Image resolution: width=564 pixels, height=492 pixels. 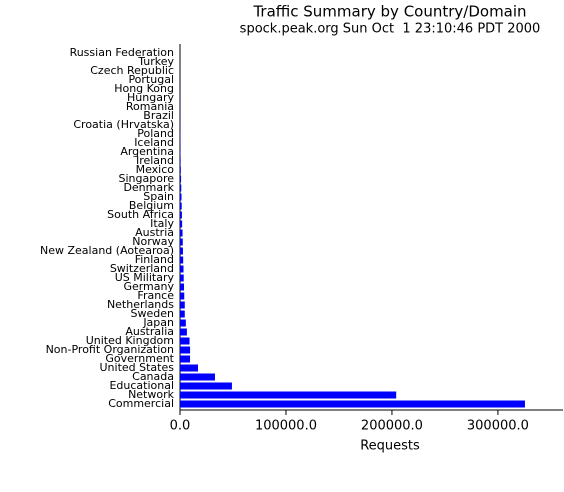 What do you see at coordinates (153, 241) in the screenshot?
I see `y-tick-label: Norway` at bounding box center [153, 241].